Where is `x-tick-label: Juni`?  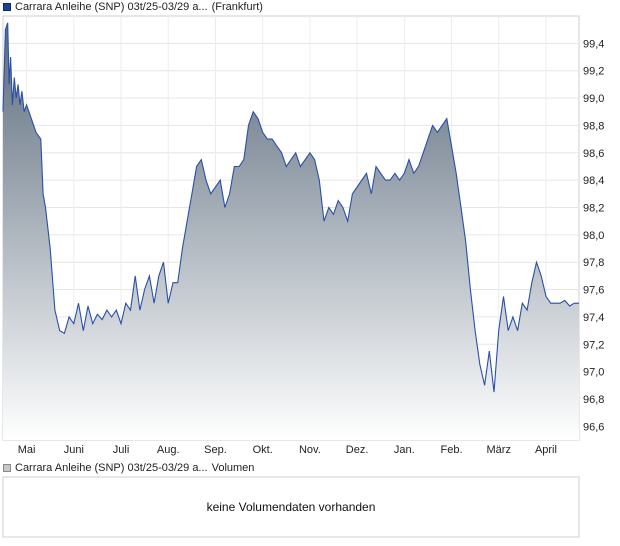
x-tick-label: Juni is located at coordinates (74, 450).